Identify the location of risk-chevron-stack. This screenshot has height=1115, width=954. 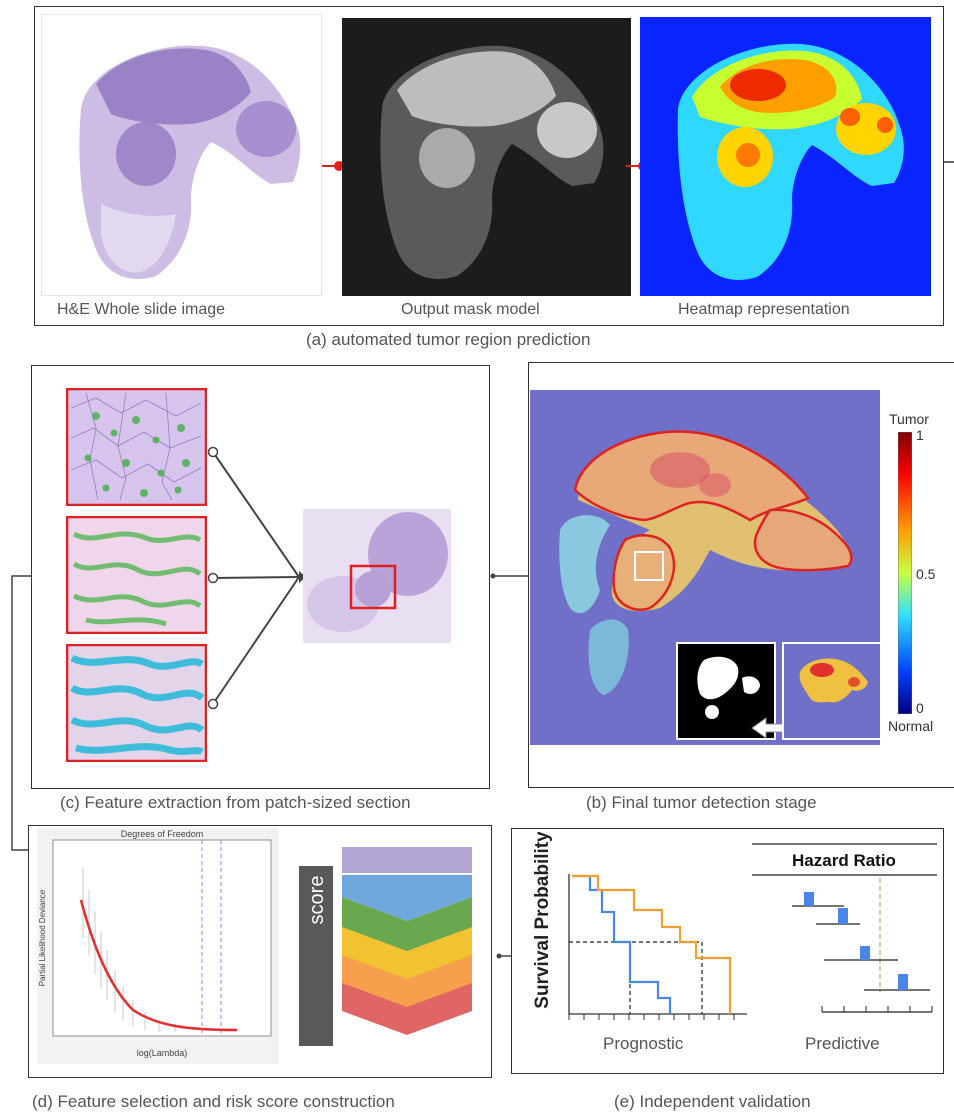
(407, 941).